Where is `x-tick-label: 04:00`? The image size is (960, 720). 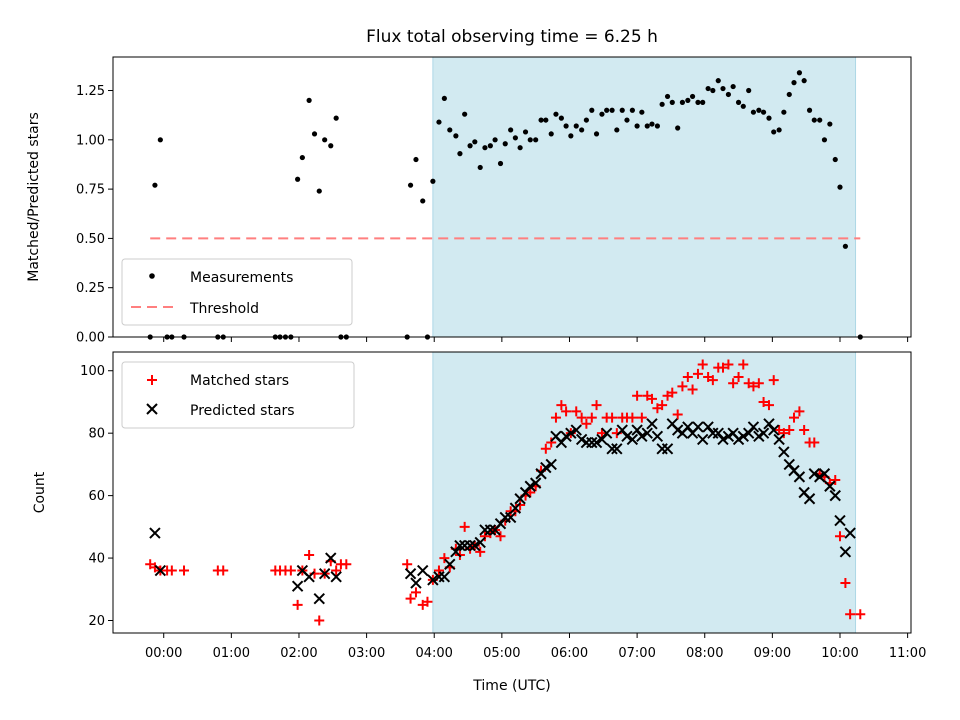 x-tick-label: 04:00 is located at coordinates (433, 653).